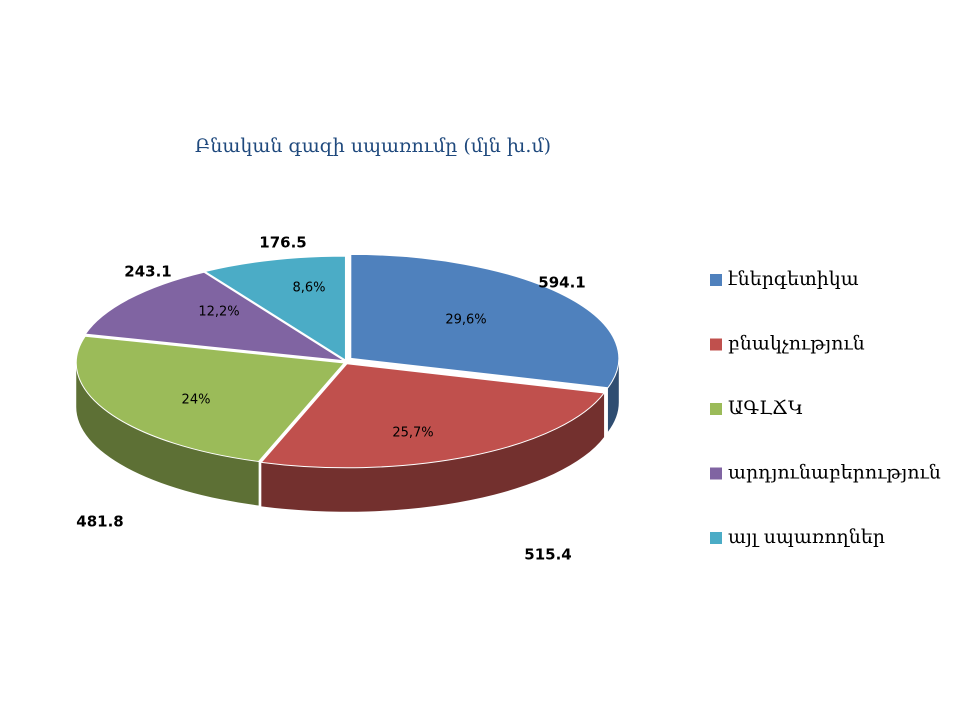  I want to click on value-label: 594.1, so click(561, 283).